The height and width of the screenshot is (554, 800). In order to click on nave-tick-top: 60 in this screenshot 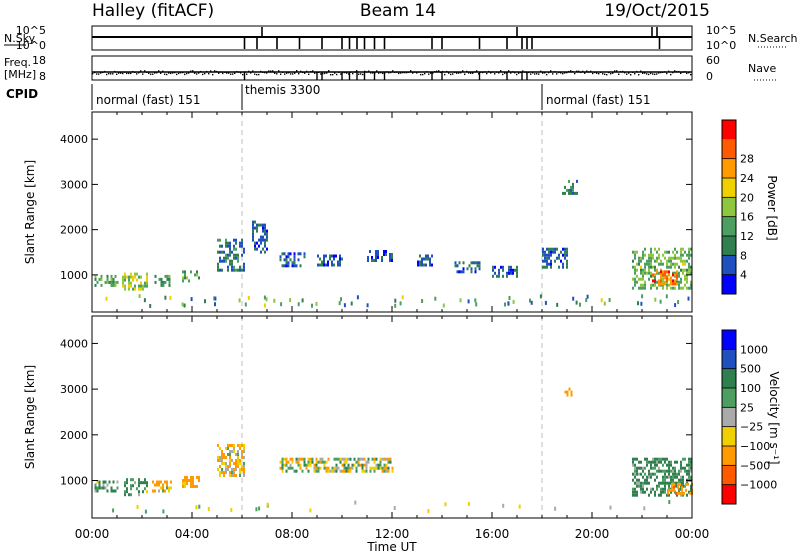, I will do `click(713, 60)`.